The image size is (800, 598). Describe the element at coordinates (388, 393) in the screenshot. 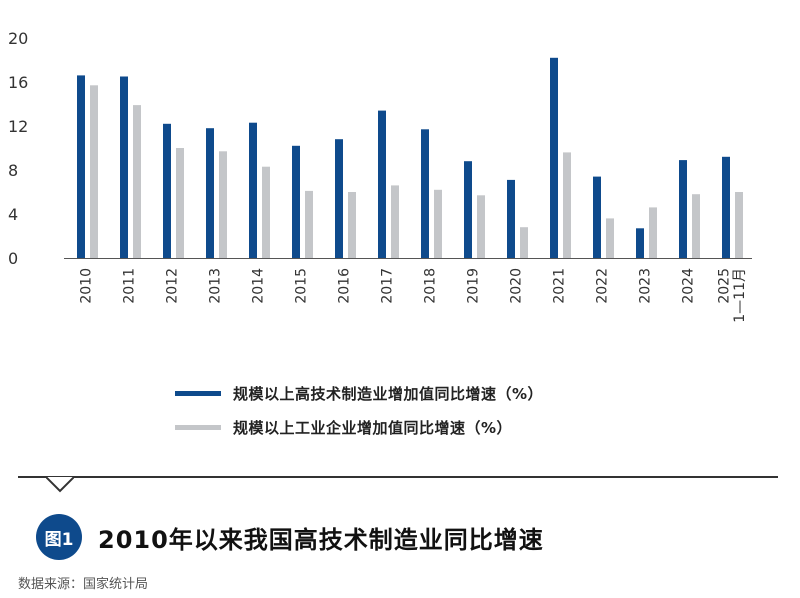

I see `legend-label-high-tech: 规模以上高技术制造业增加值同比增速（%）` at that location.